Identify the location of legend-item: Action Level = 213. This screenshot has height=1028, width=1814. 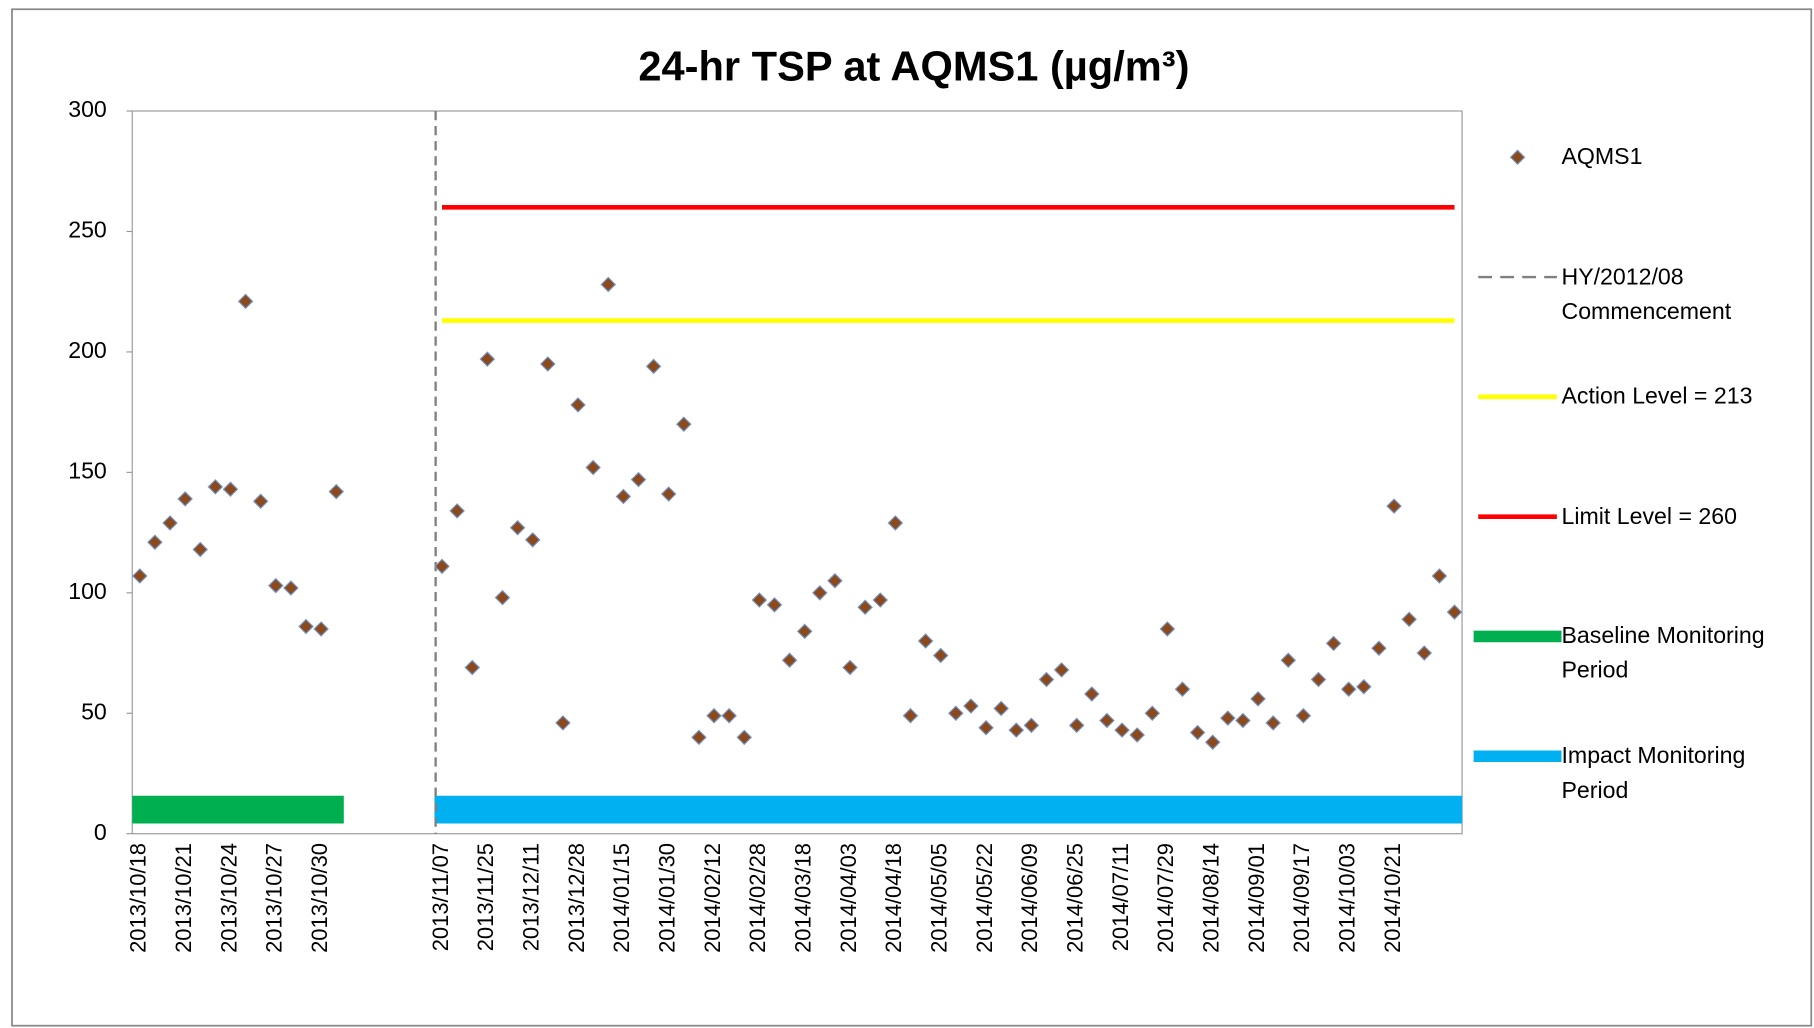
(1657, 397).